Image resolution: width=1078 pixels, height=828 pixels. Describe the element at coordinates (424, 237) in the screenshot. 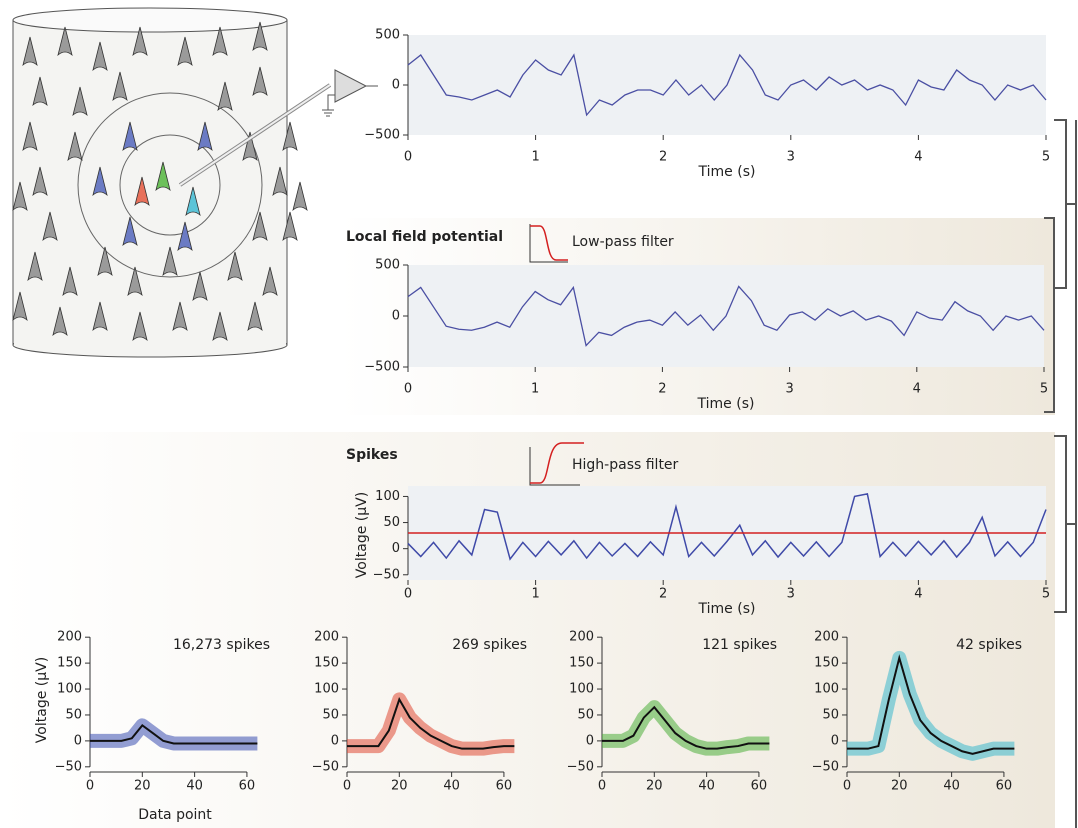

I see `panel-title: Local field potential` at that location.